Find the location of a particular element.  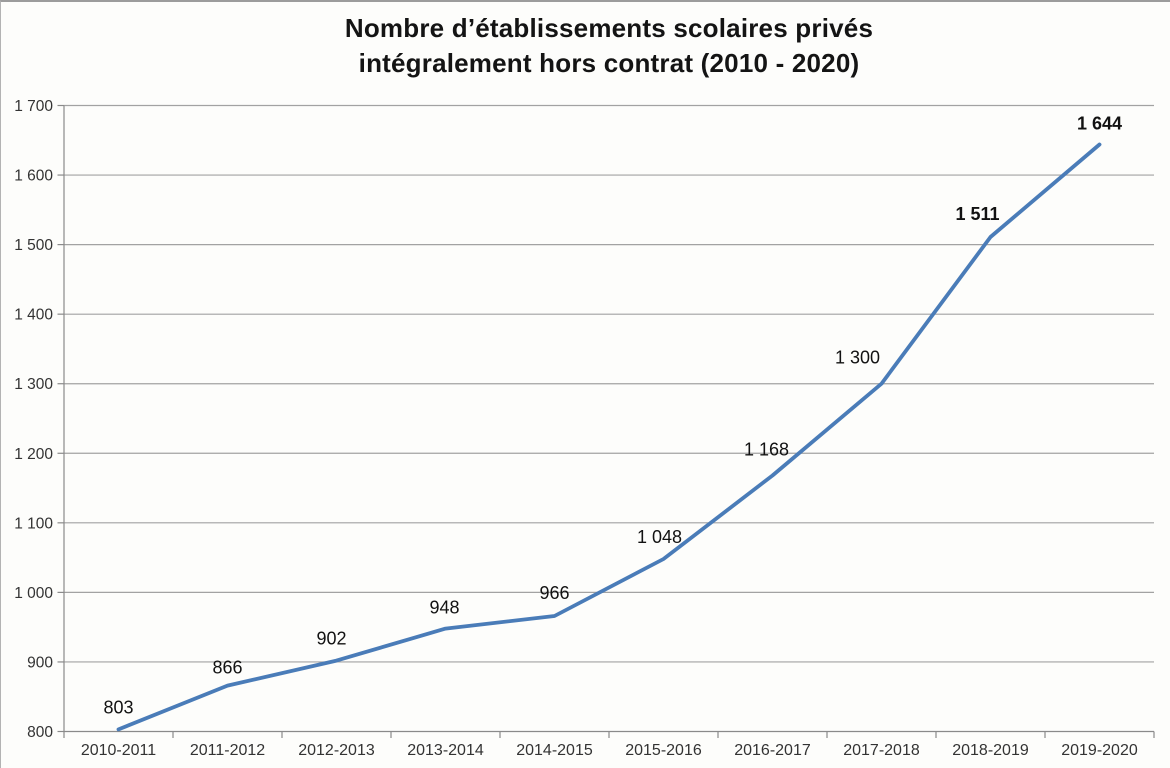

x-tick-label: 2010-2011 is located at coordinates (118, 750).